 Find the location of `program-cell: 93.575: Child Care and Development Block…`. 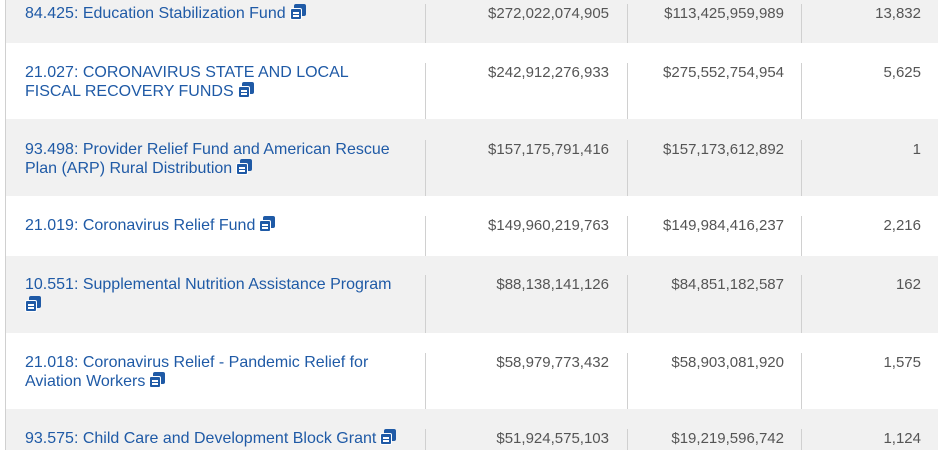

program-cell: 93.575: Child Care and Development Block… is located at coordinates (216, 439).